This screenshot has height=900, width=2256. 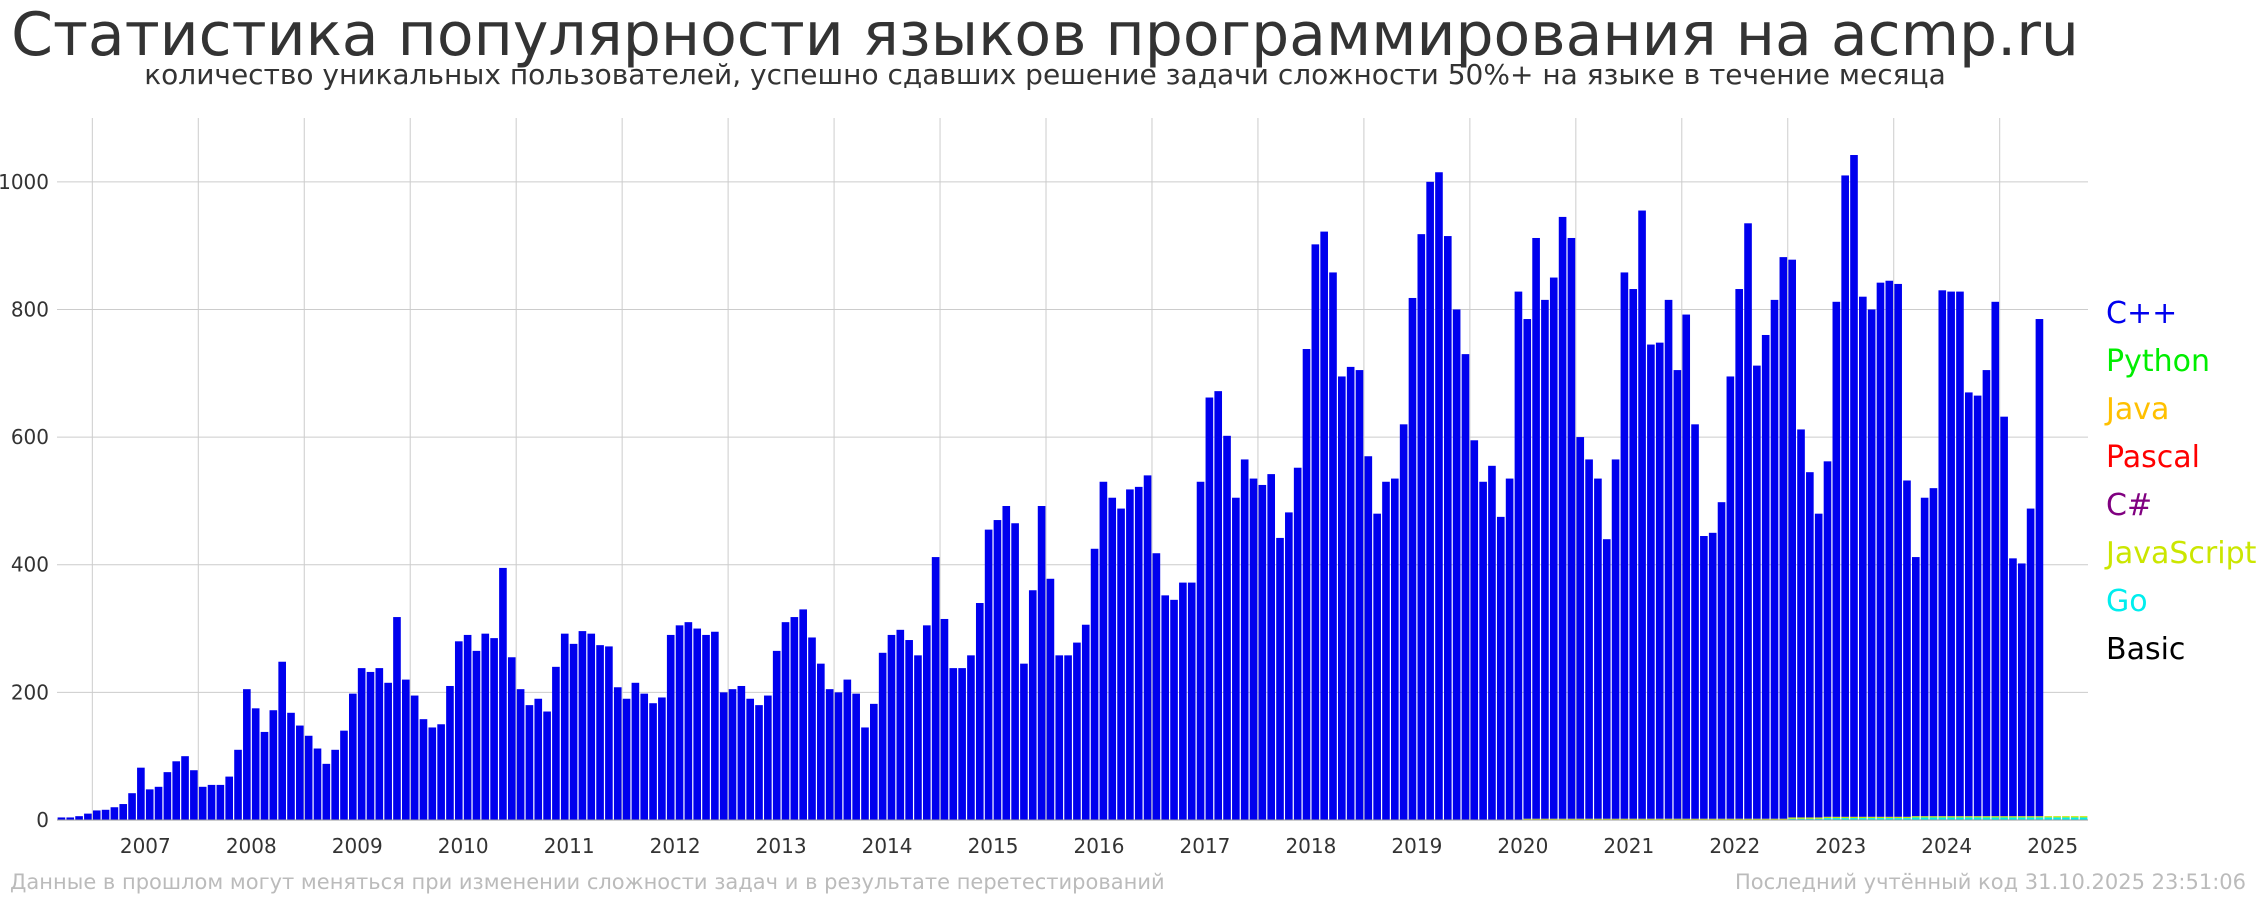 I want to click on x-tick-label: 2016, so click(x=1099, y=846).